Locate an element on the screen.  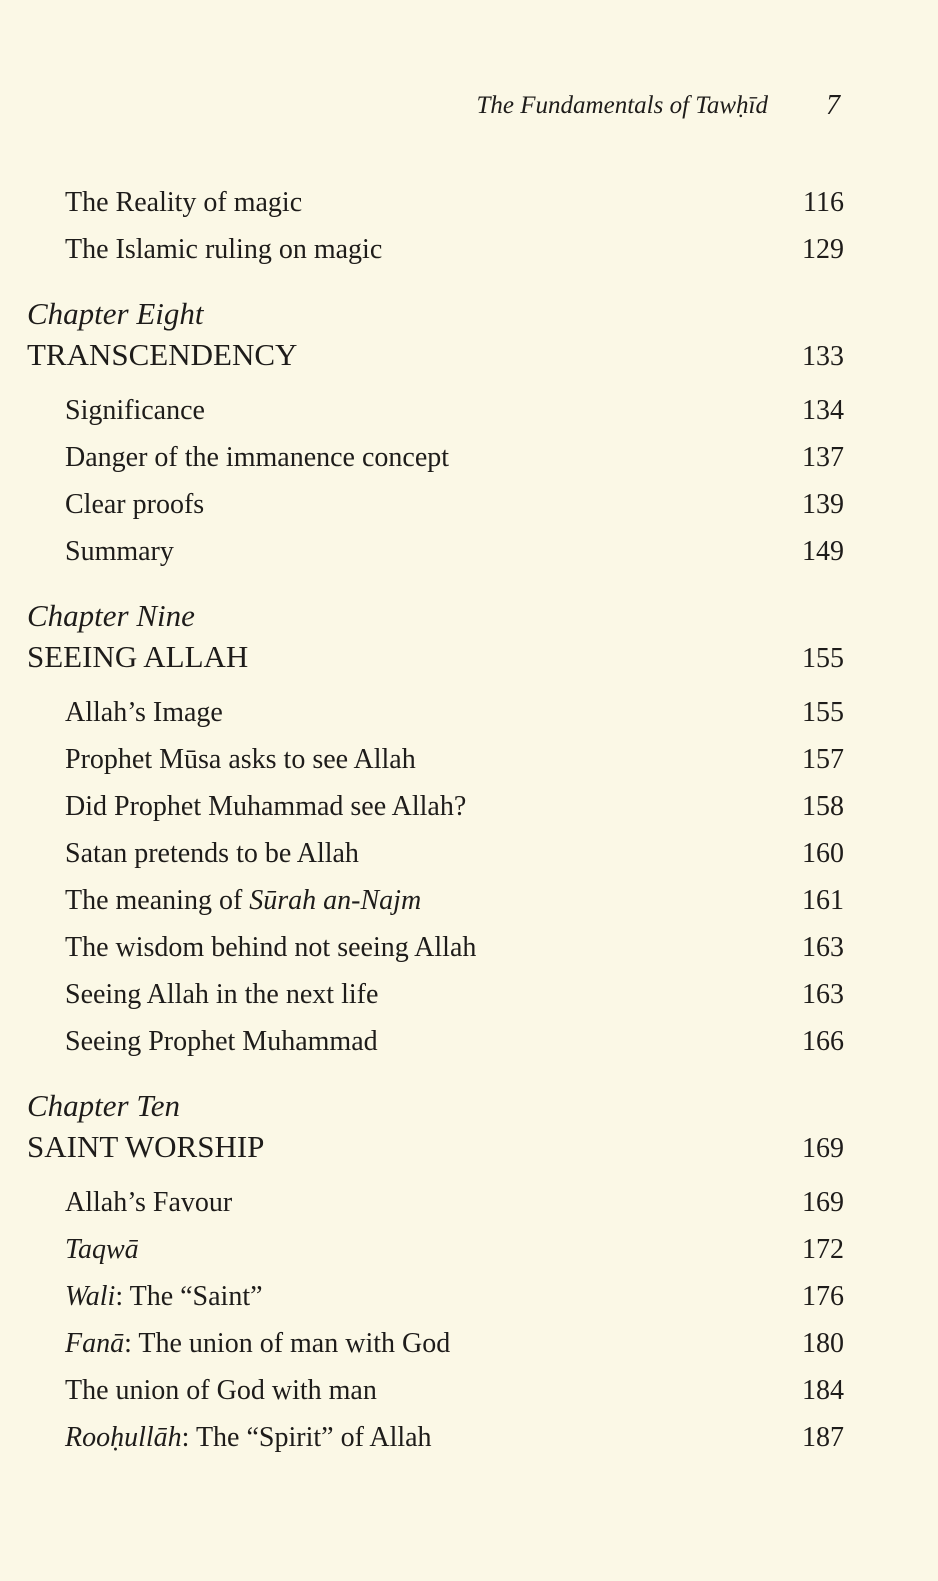
entry-title: Seeing Prophet Muhammad is located at coordinates (221, 1042).